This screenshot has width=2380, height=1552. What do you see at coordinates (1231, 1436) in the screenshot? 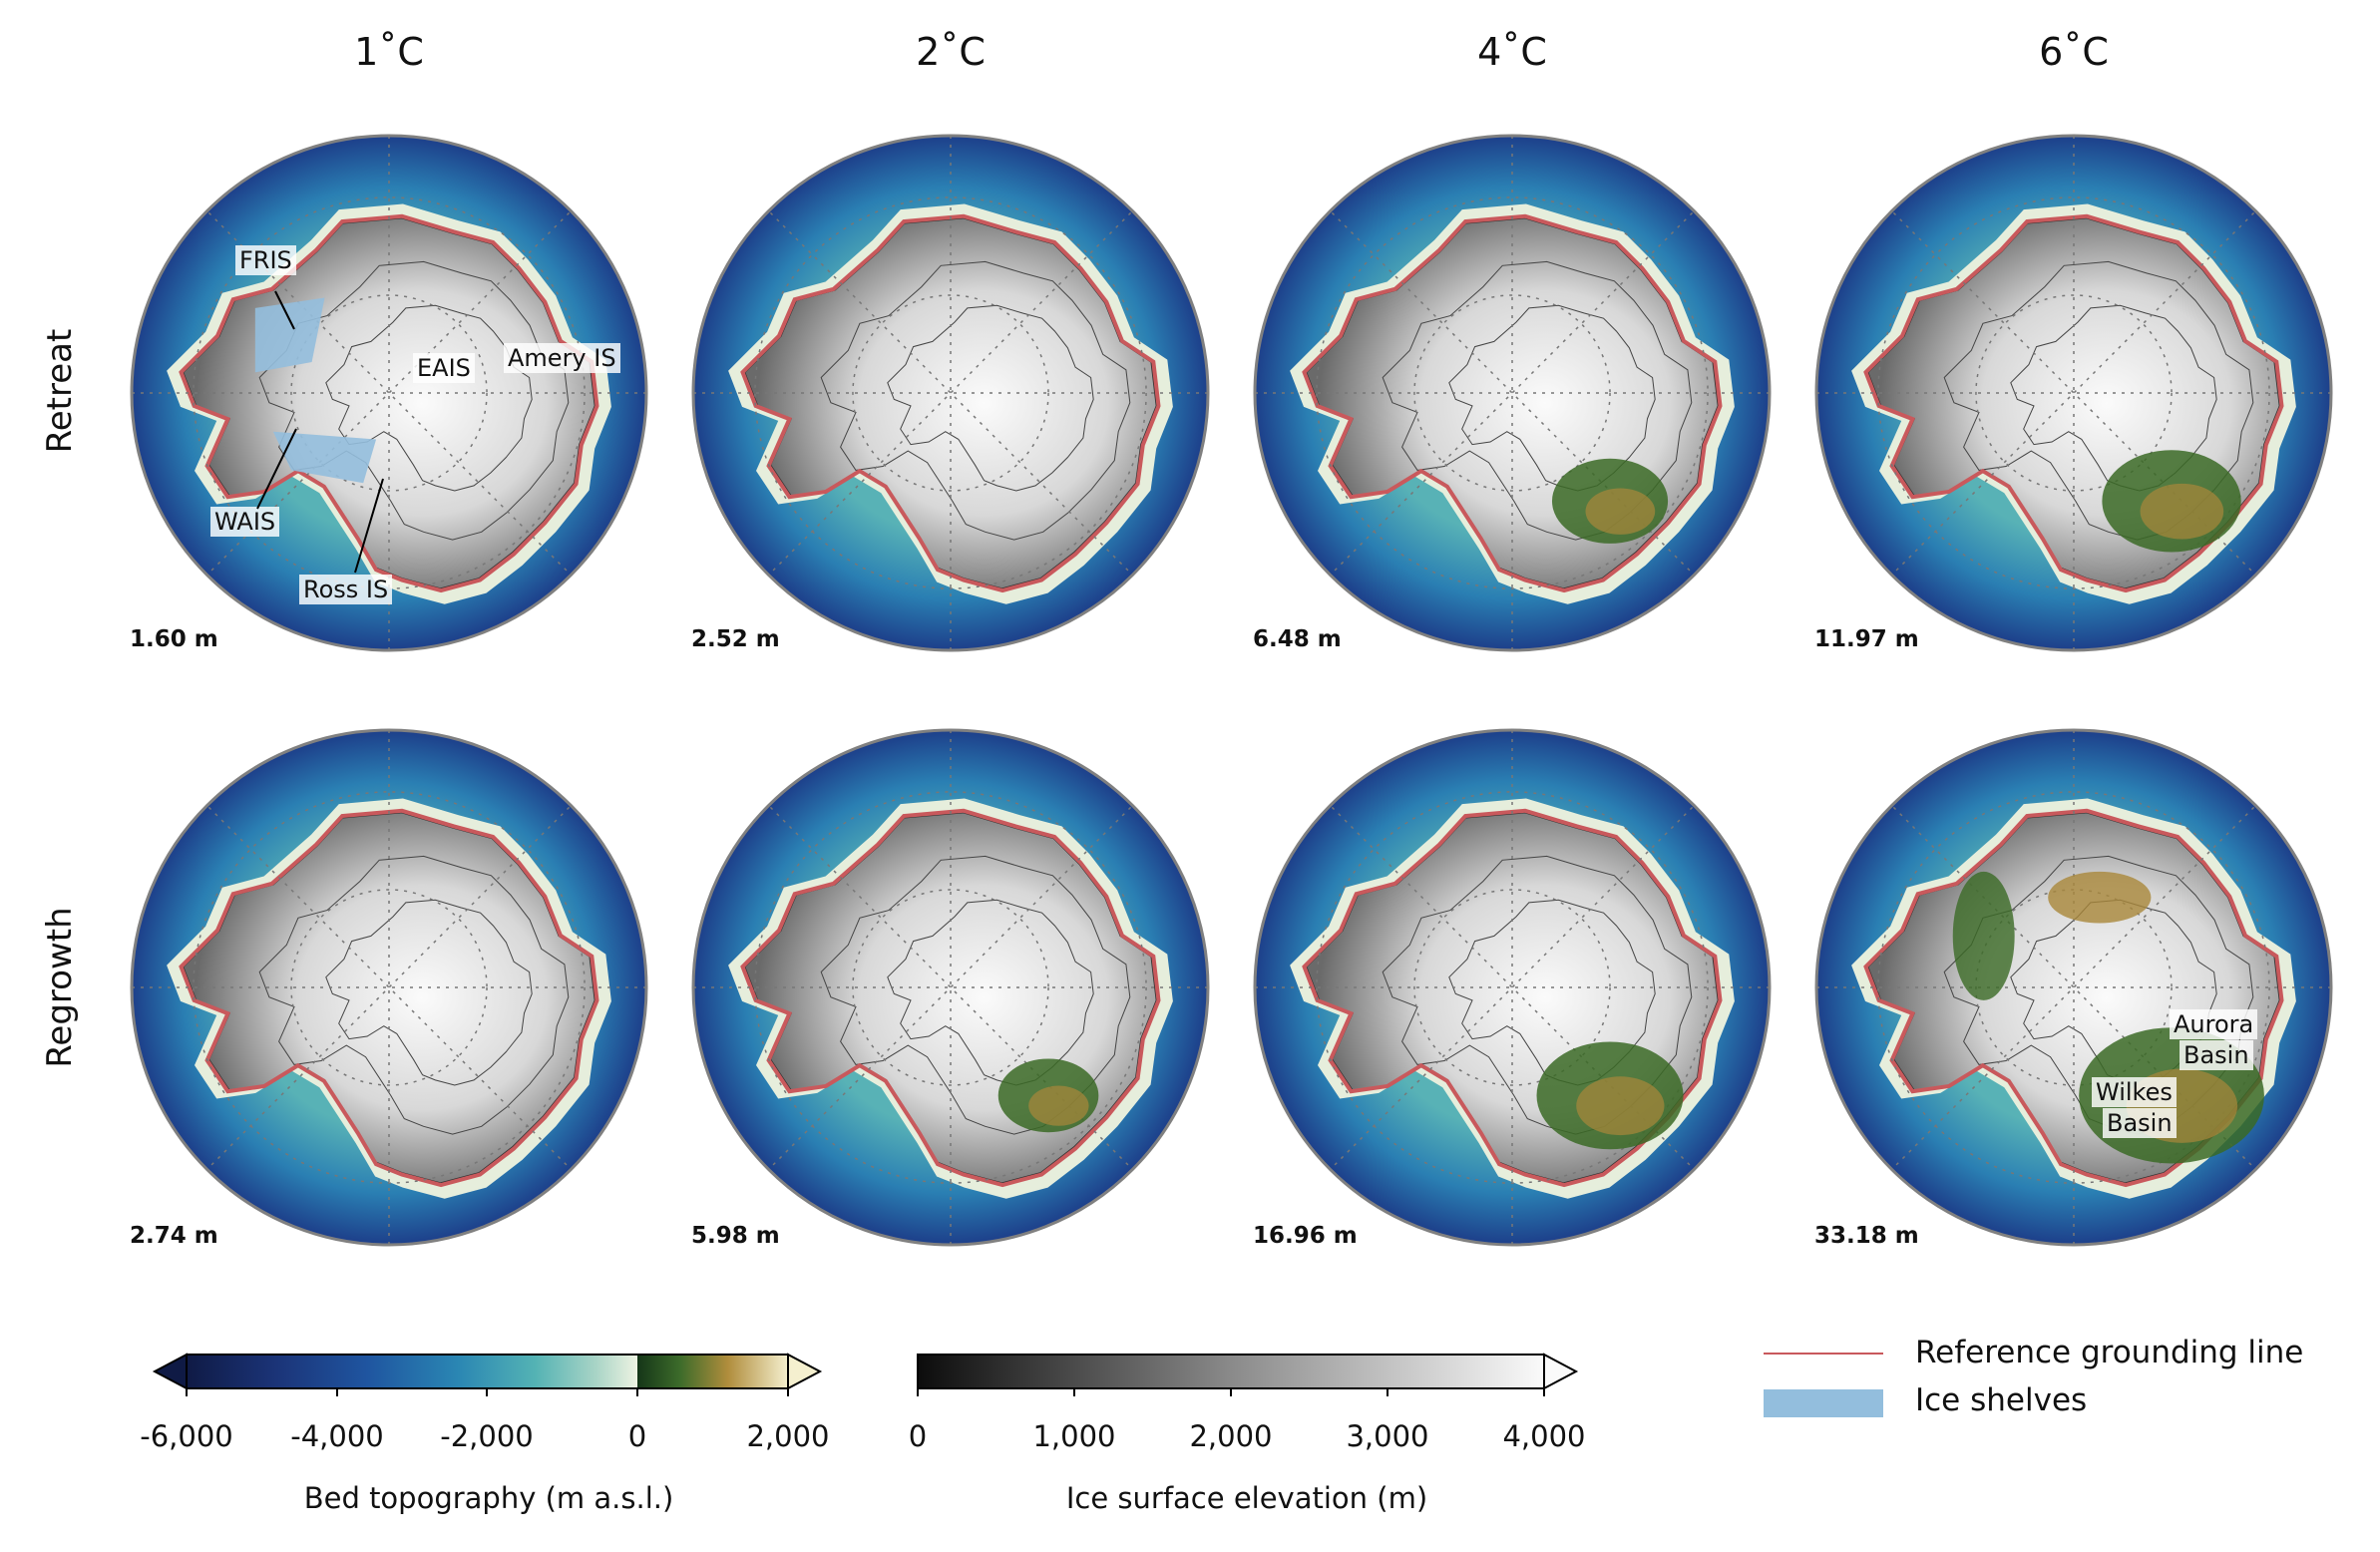
I see `ice-tick-3: 2,000` at bounding box center [1231, 1436].